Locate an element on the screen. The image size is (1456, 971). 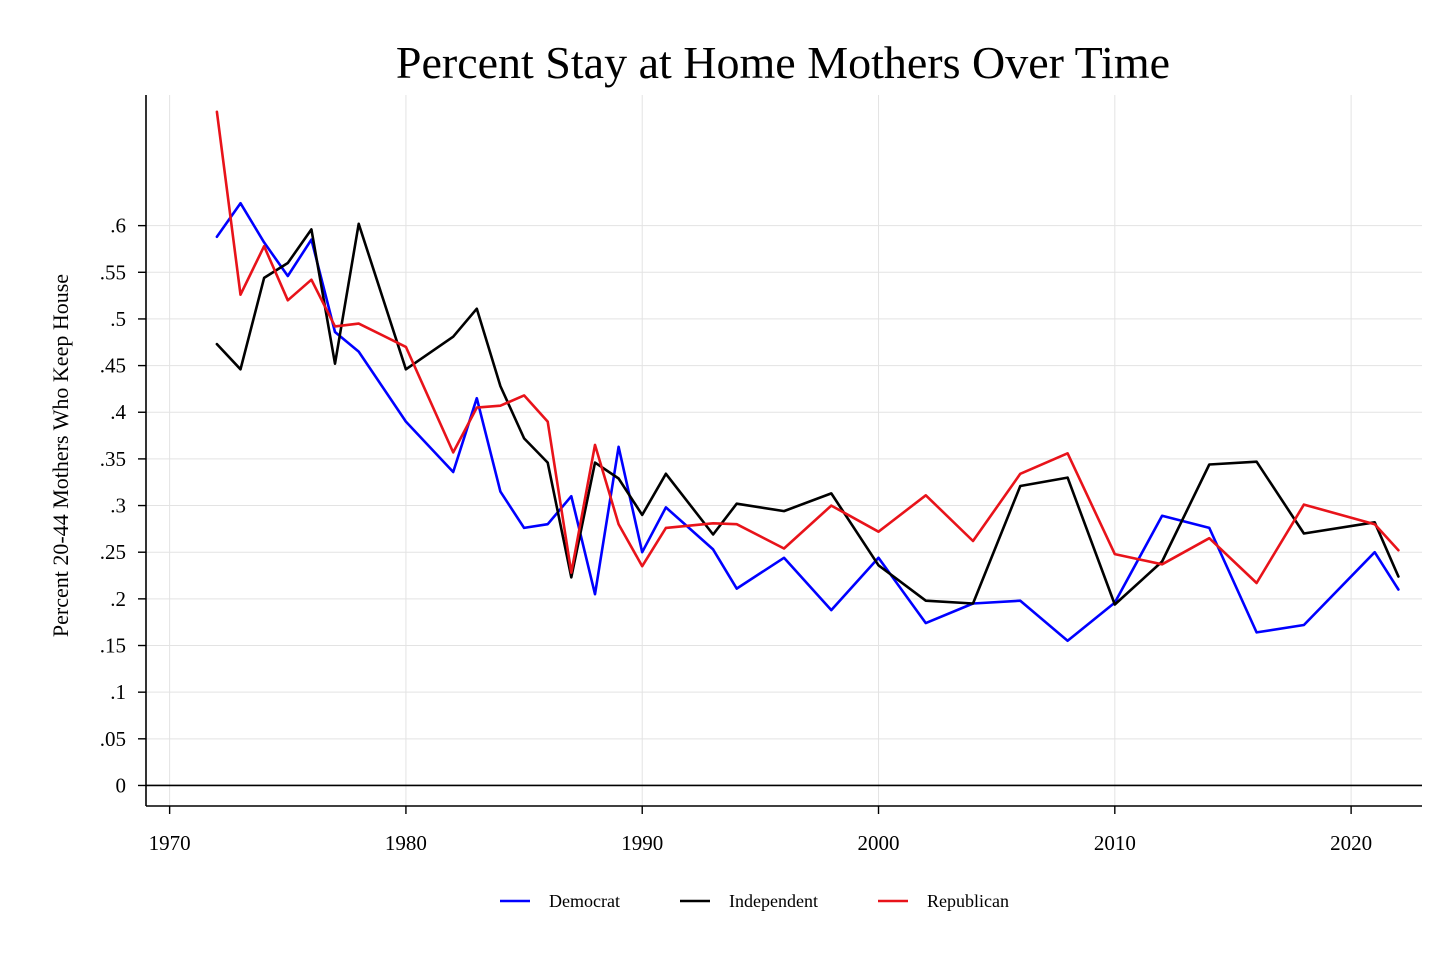
legend-item-republican: Republican is located at coordinates (943, 901).